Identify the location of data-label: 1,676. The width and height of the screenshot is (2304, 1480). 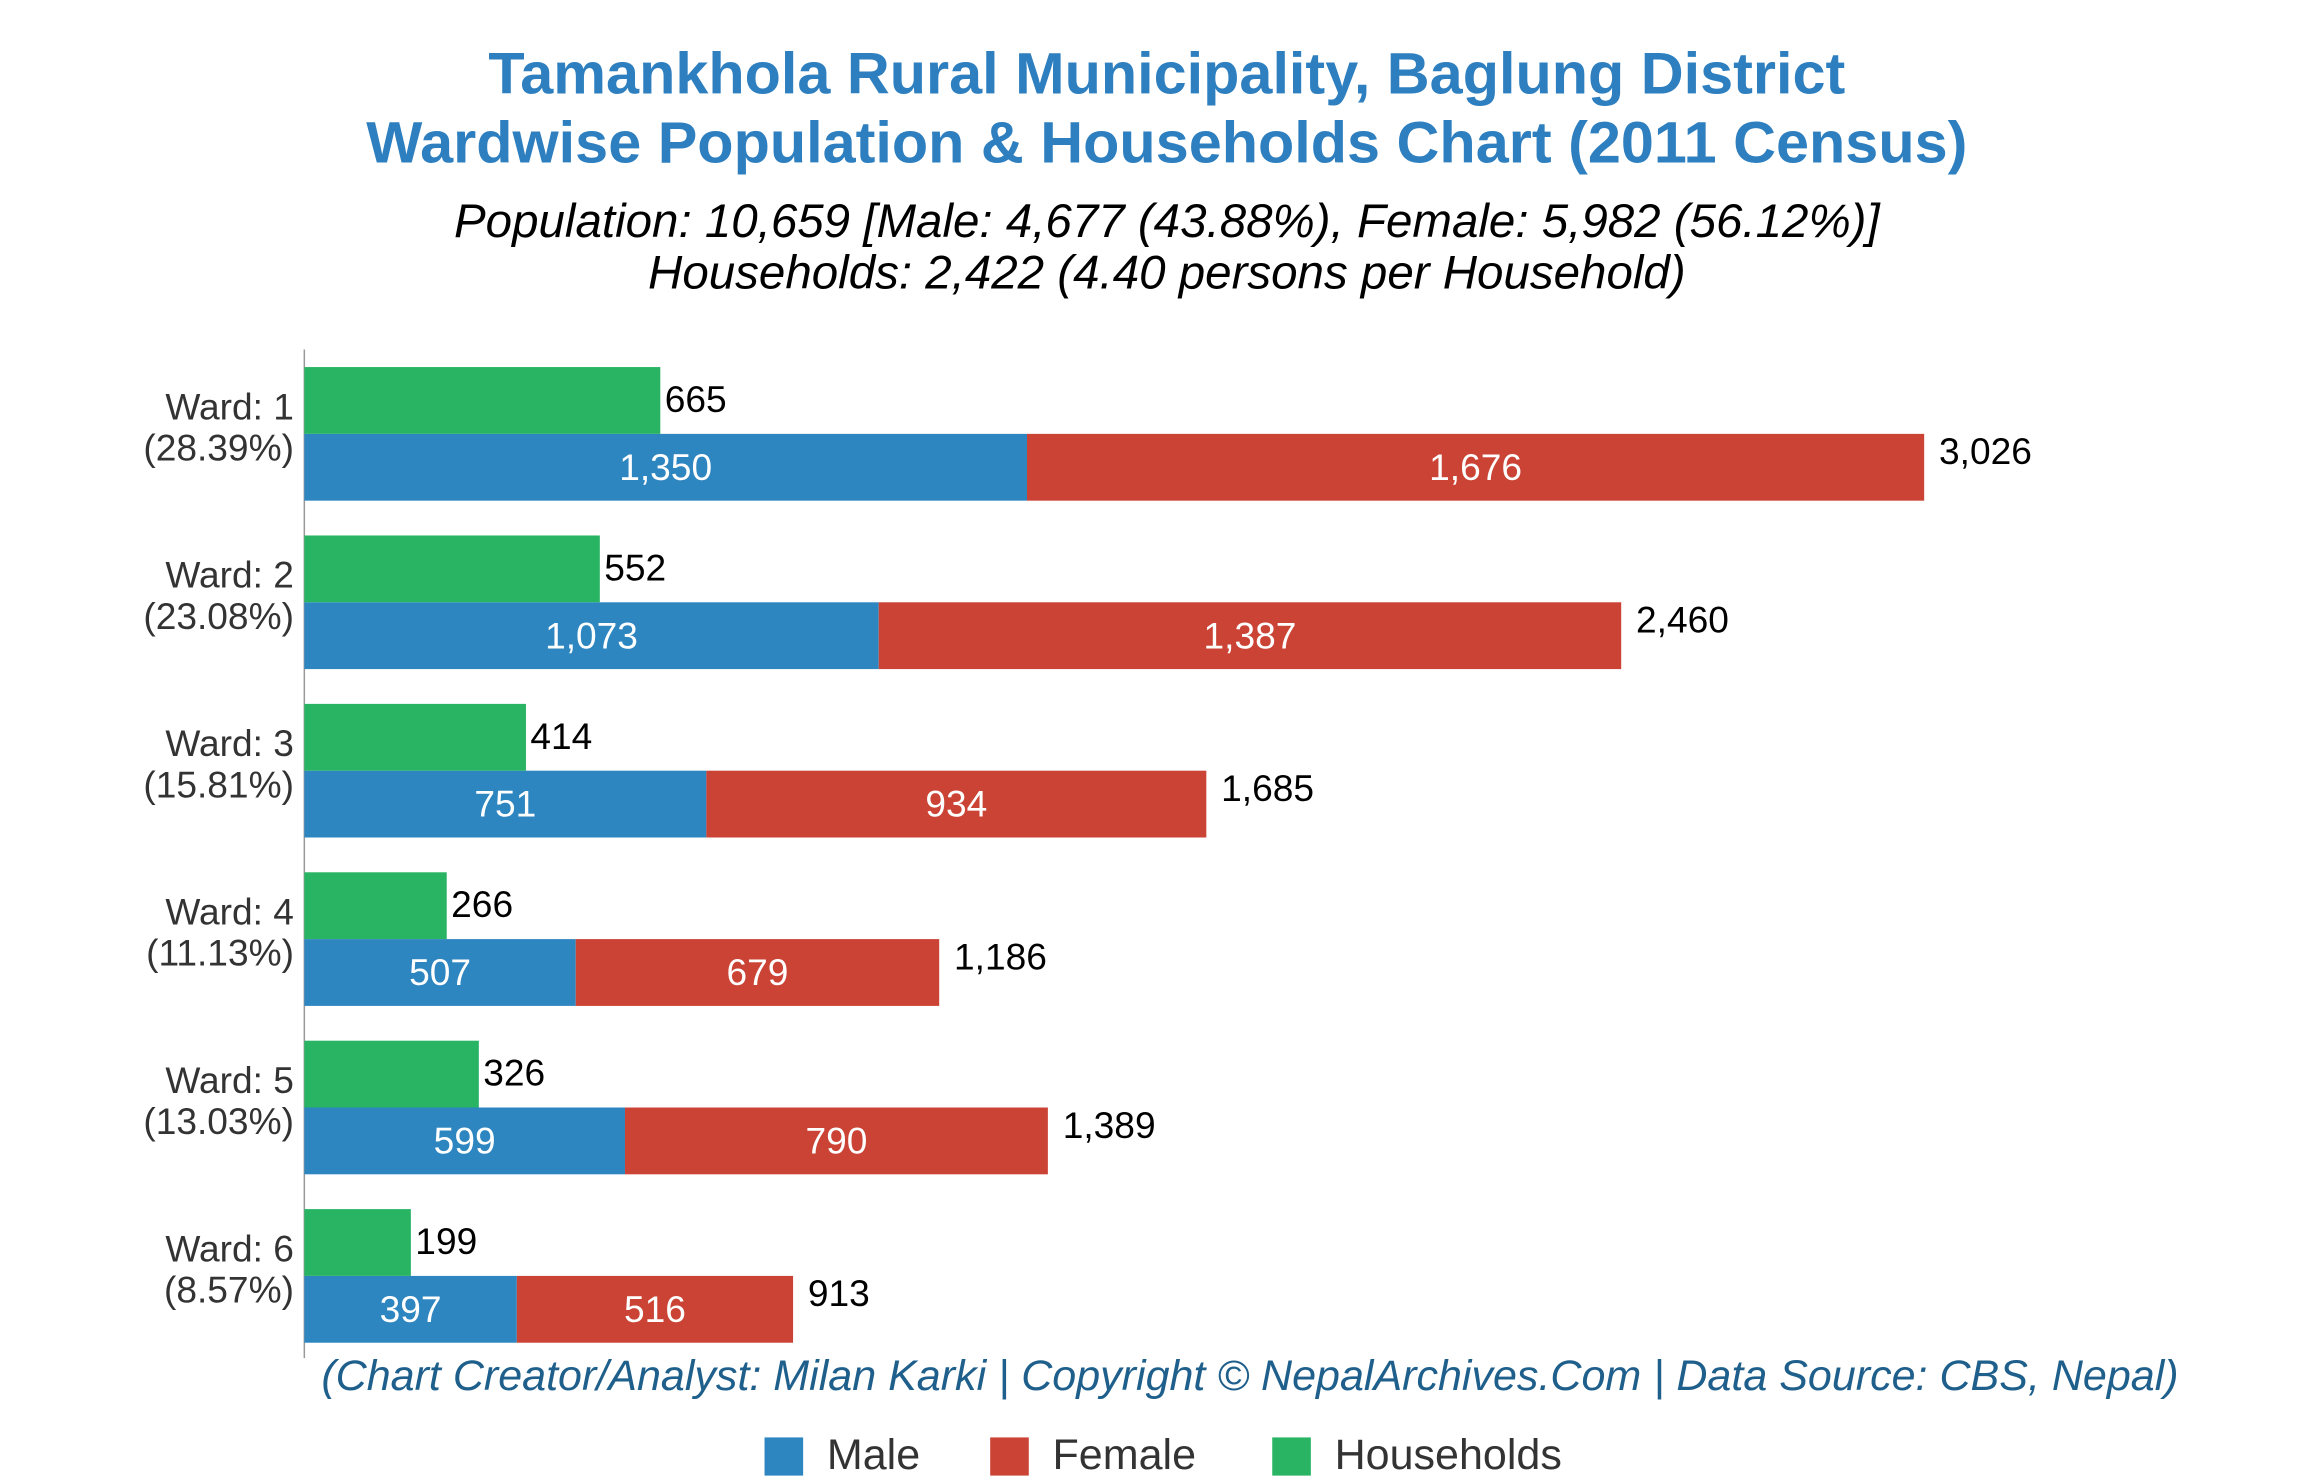
(1475, 467).